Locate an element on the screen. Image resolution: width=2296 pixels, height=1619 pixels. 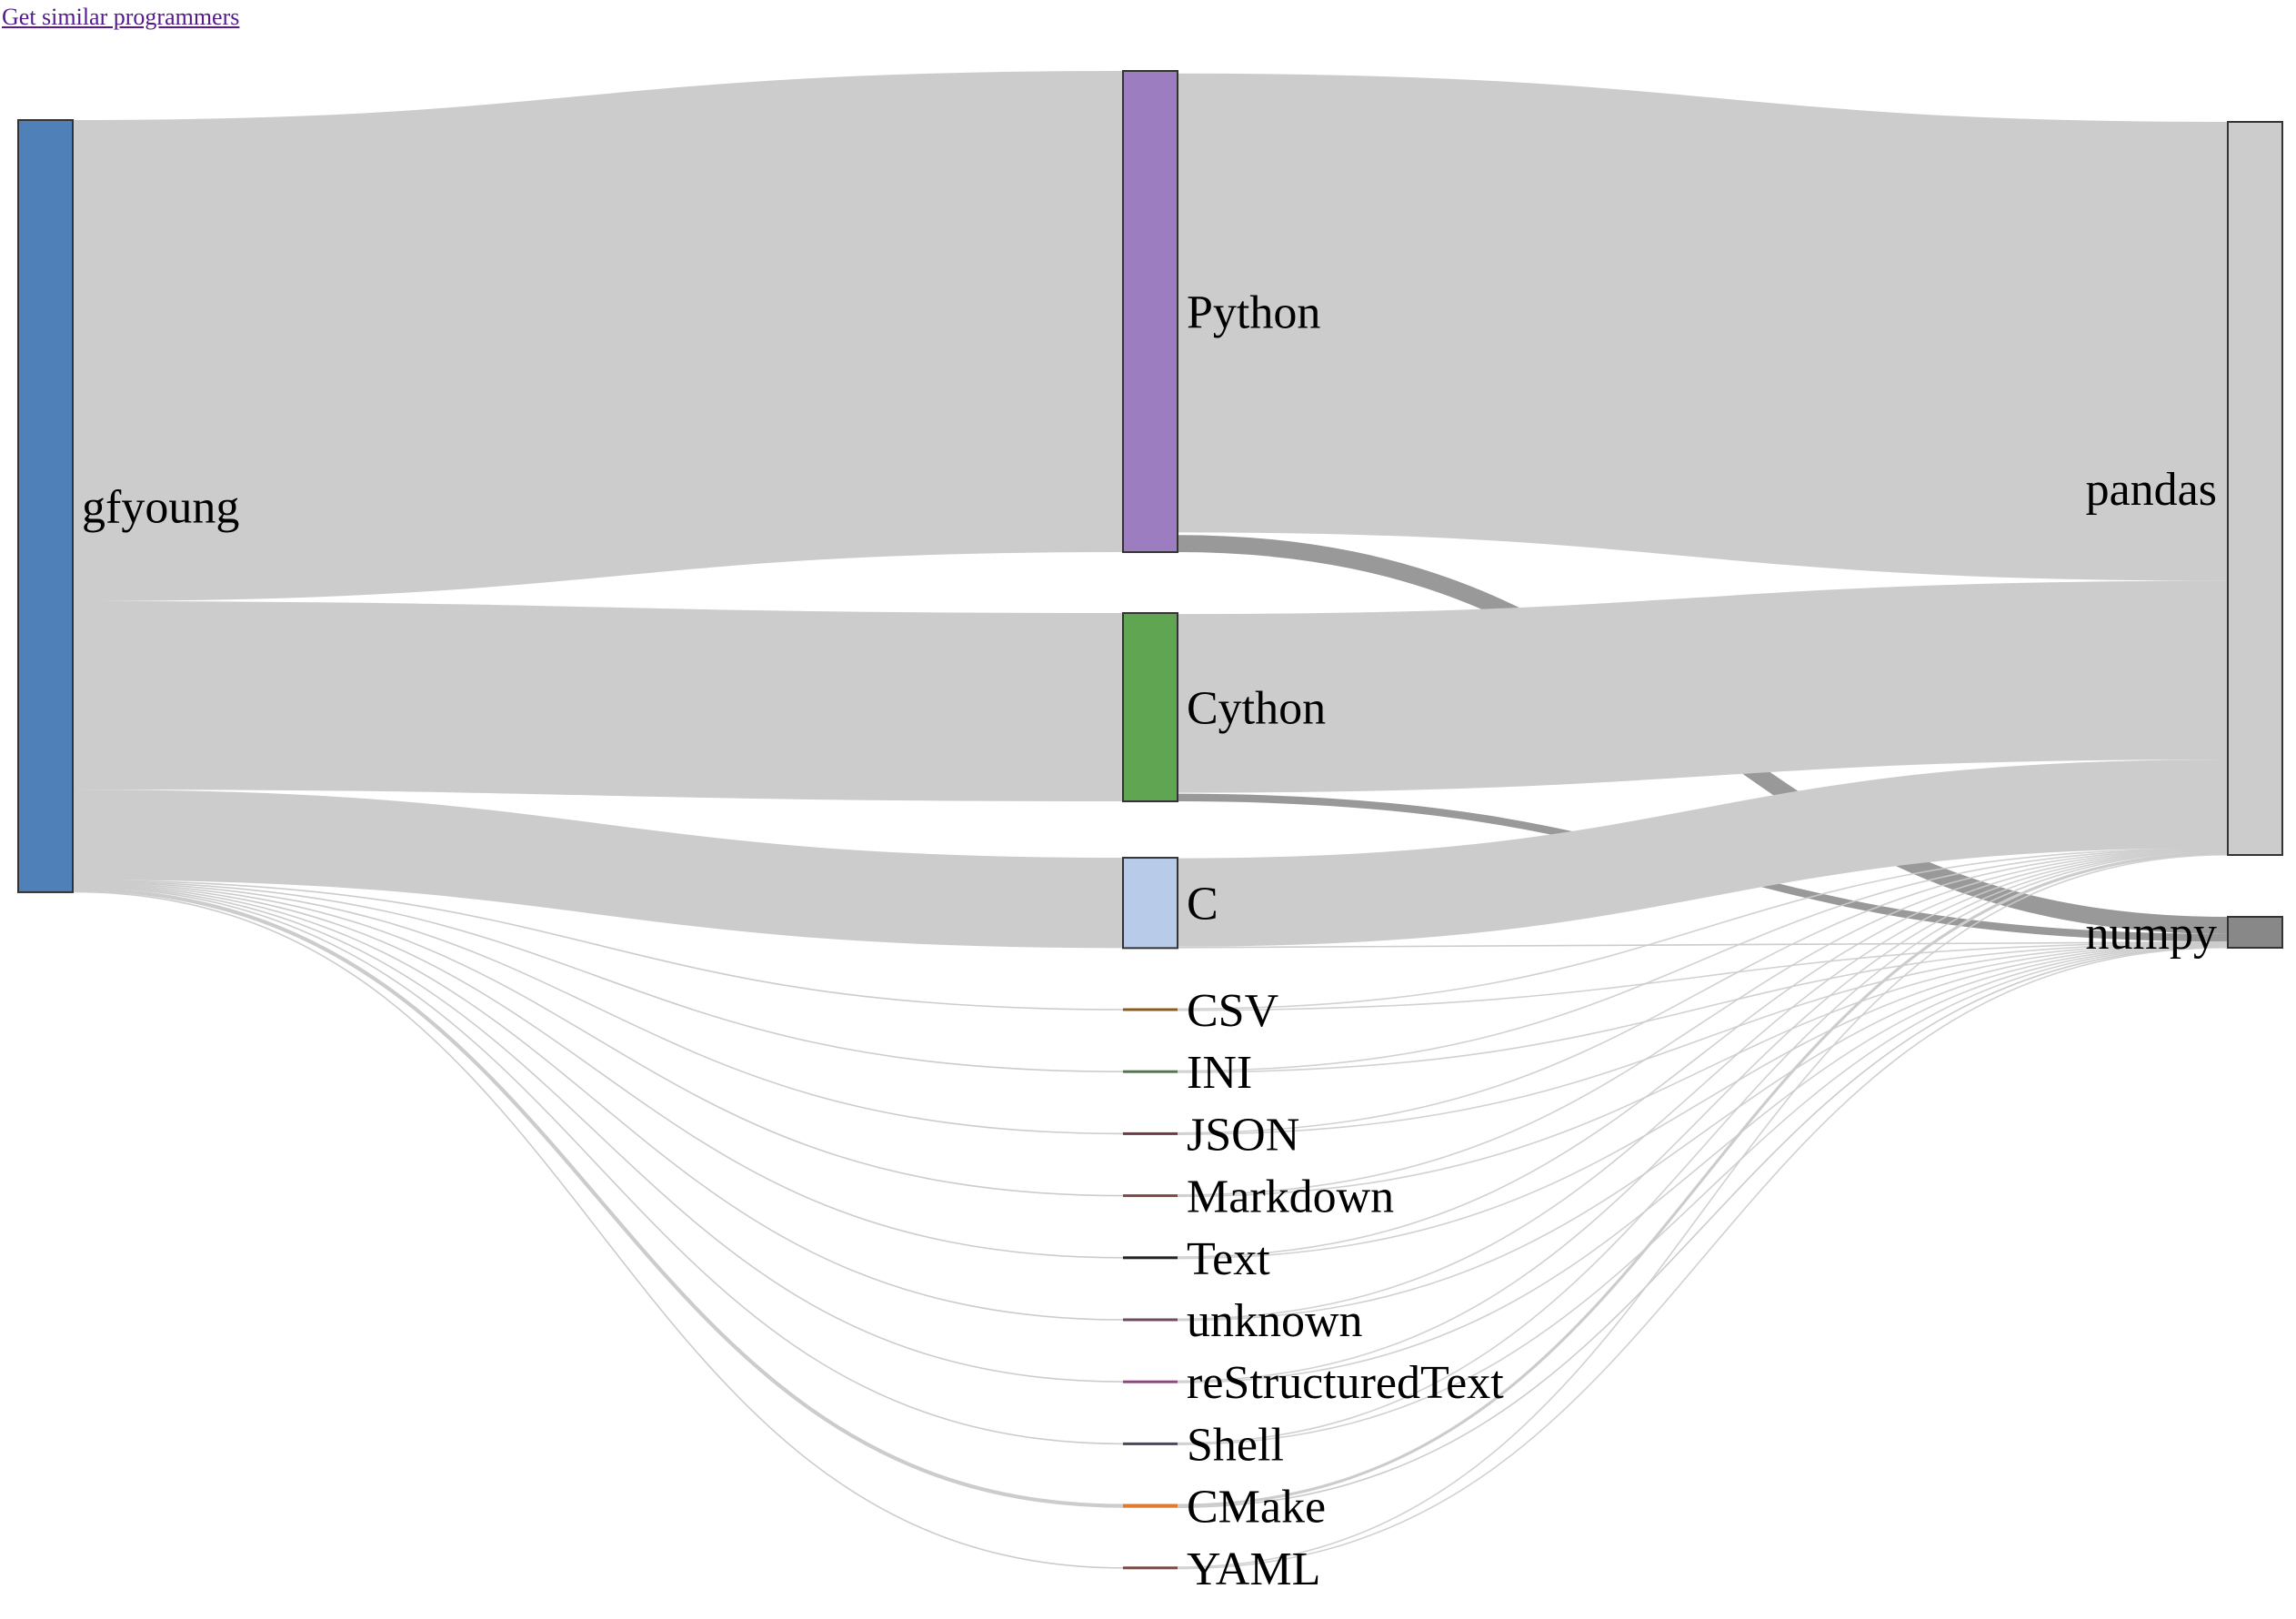
link-gfyoung-C is located at coordinates (598, 869).